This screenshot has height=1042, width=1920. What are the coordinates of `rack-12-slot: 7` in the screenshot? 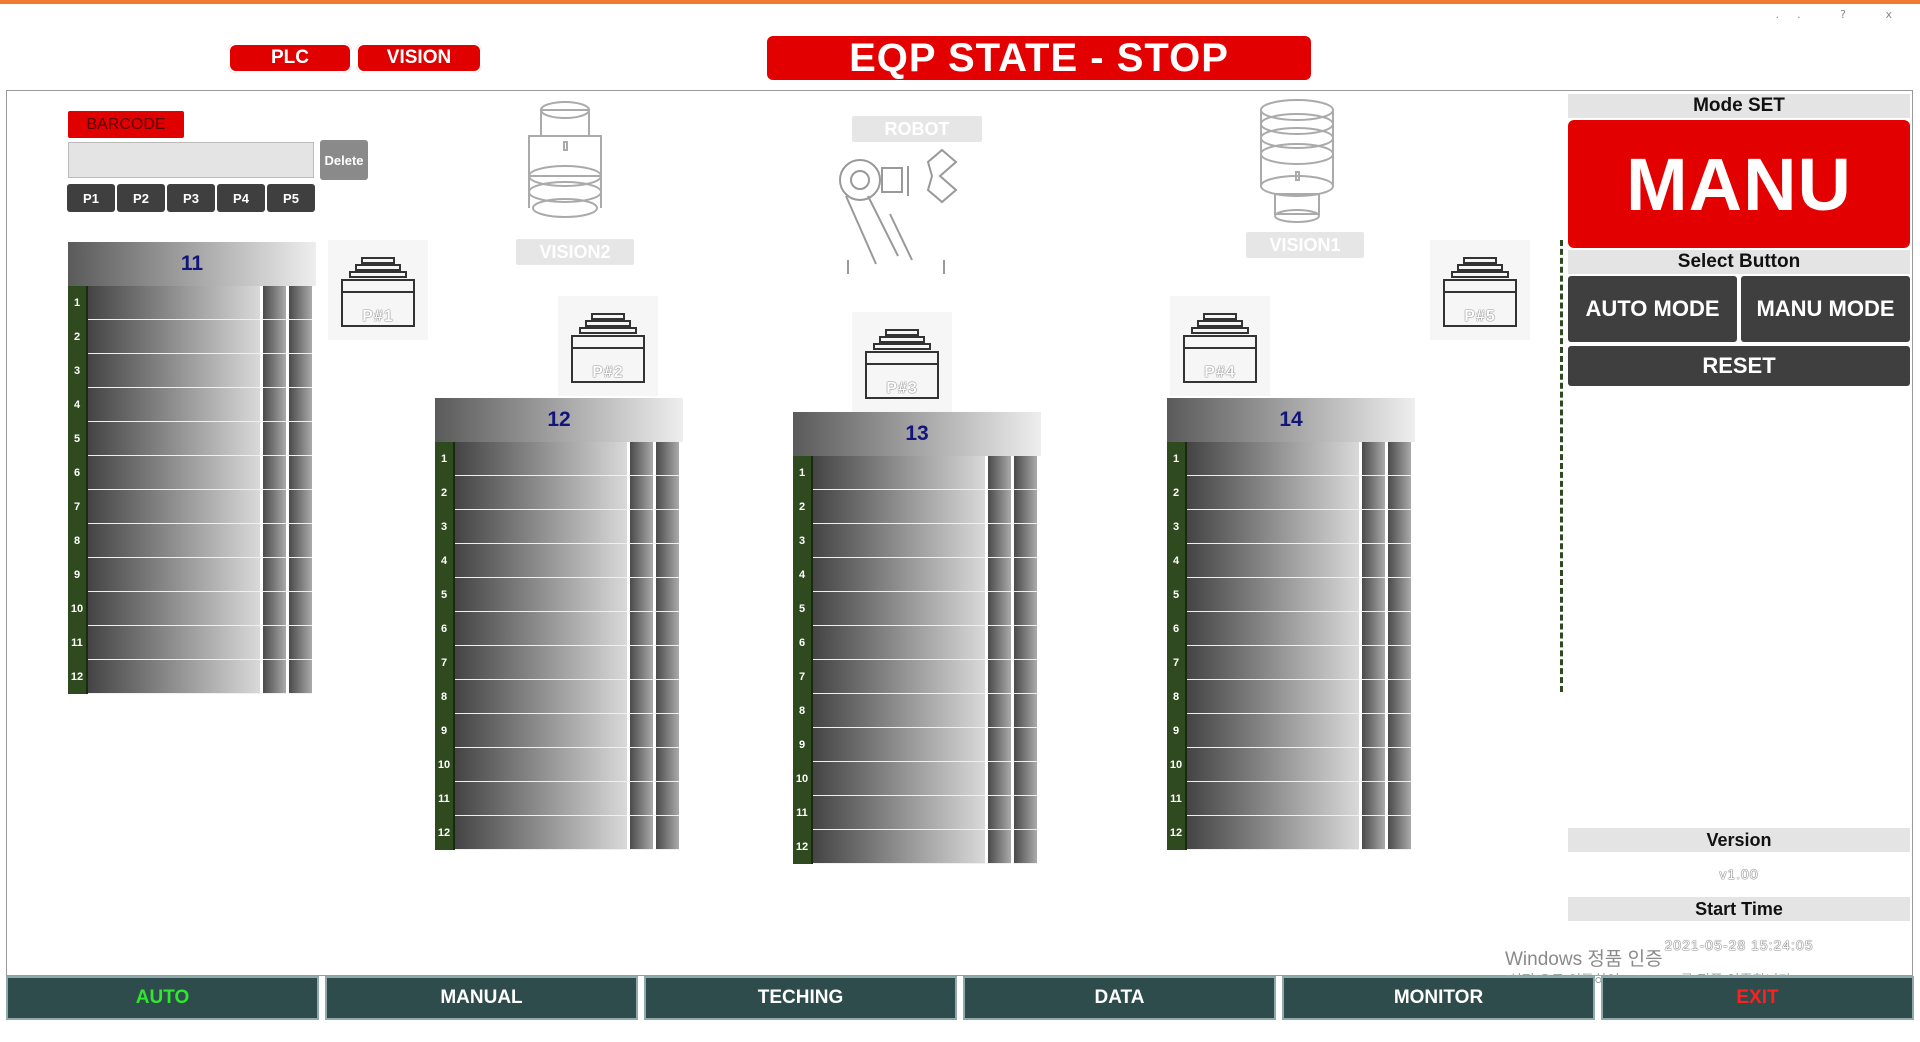 It's located at (559, 663).